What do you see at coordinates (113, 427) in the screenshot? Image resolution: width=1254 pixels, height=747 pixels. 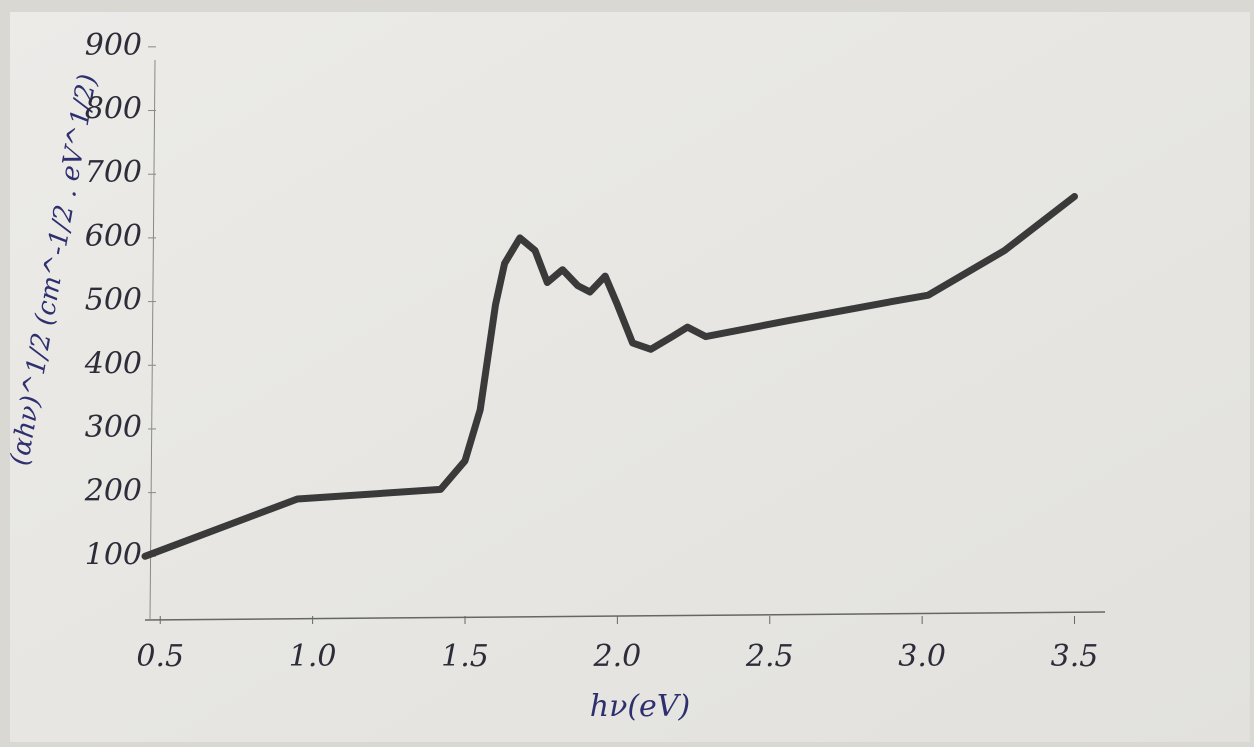 I see `y-tick-label: 300` at bounding box center [113, 427].